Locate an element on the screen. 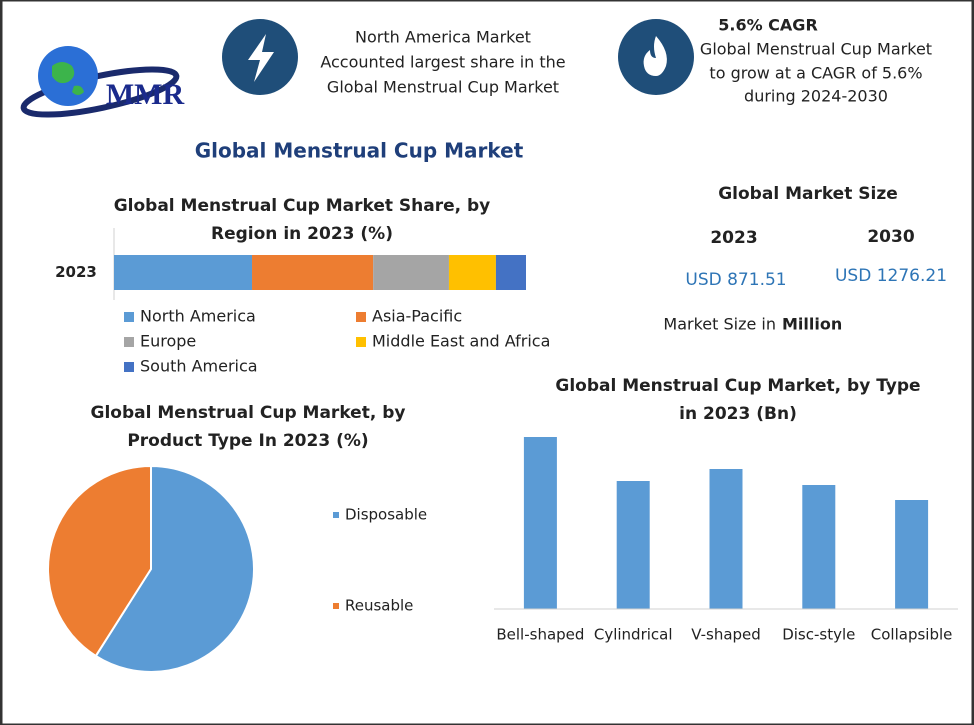  fact-text: to grow at a CAGR of 5.6% is located at coordinates (815, 73).